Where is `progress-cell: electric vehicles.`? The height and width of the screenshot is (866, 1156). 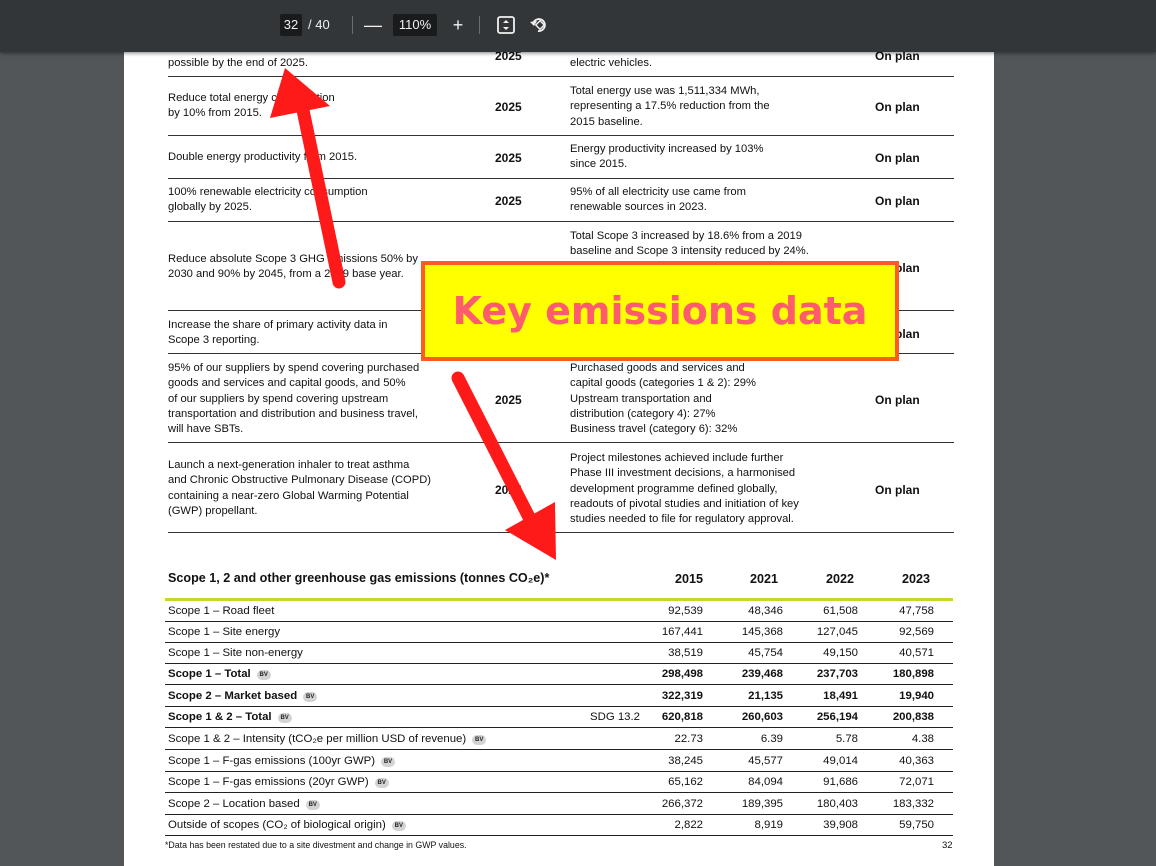 progress-cell: electric vehicles. is located at coordinates (611, 63).